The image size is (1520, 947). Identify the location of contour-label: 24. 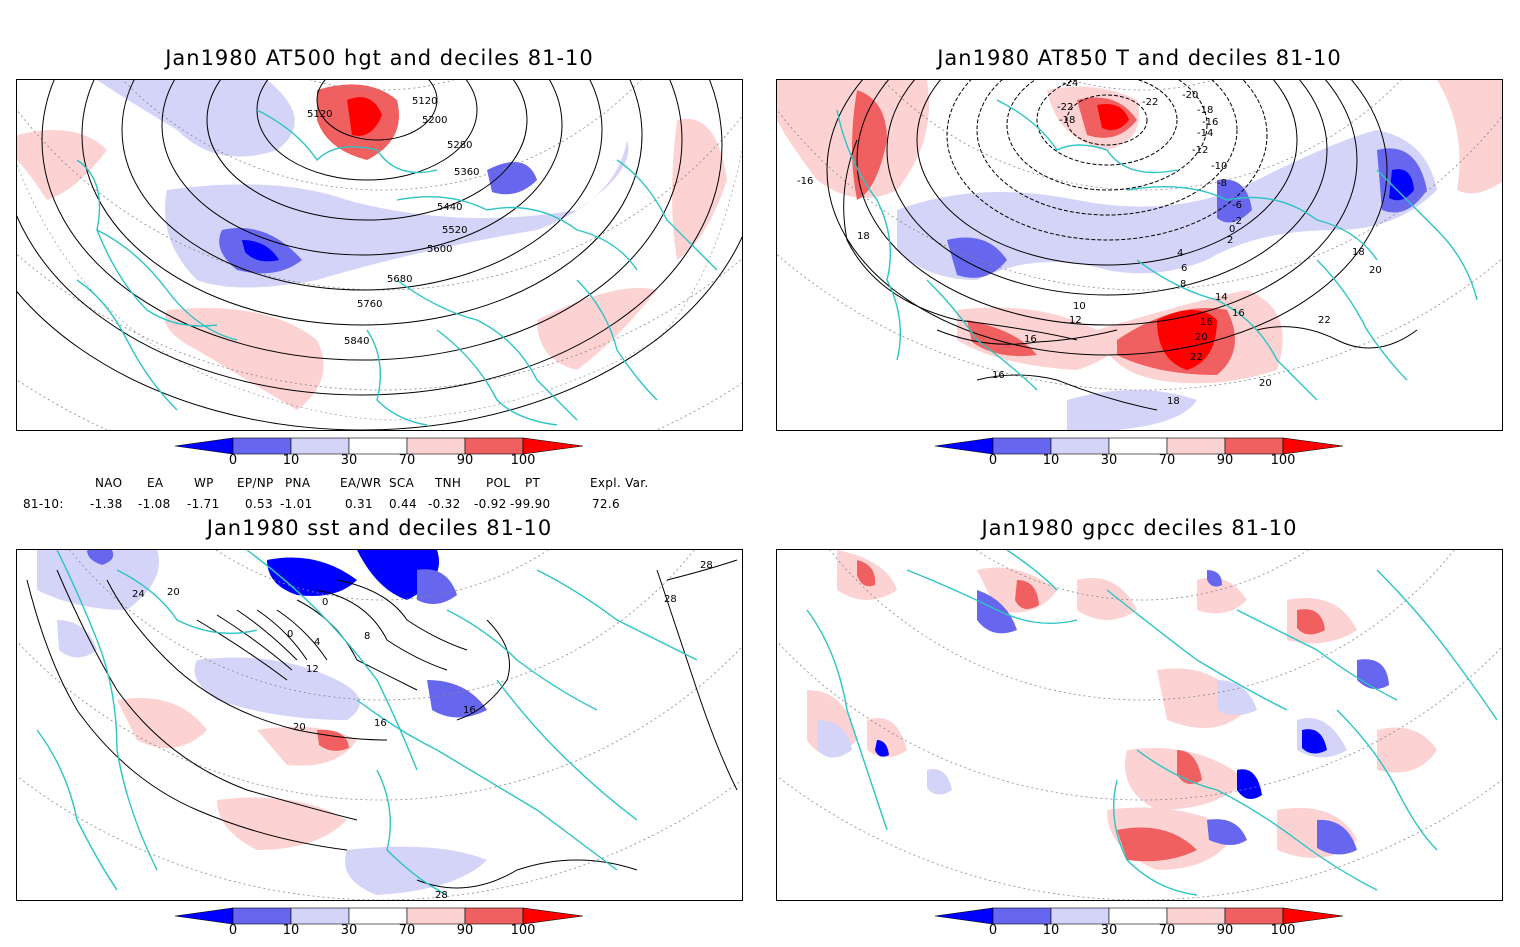
(138, 594).